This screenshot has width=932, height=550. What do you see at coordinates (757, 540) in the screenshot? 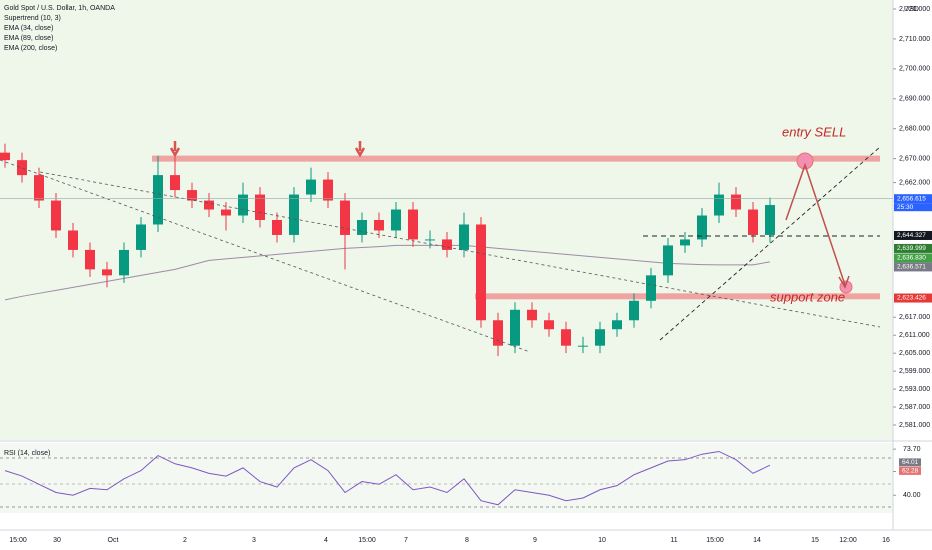
I see `x-tick-label: 14` at bounding box center [757, 540].